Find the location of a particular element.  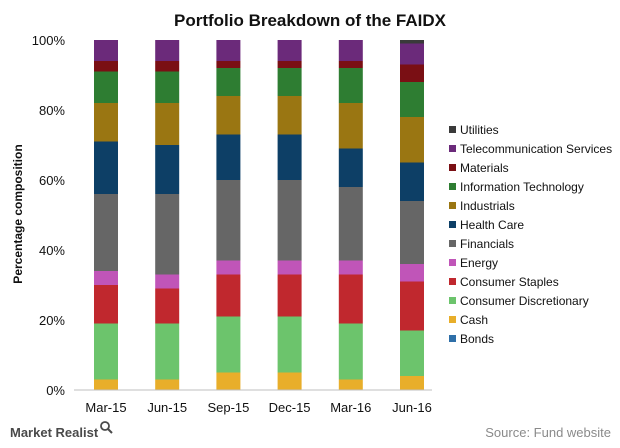

legend-label: Materials is located at coordinates (484, 168).